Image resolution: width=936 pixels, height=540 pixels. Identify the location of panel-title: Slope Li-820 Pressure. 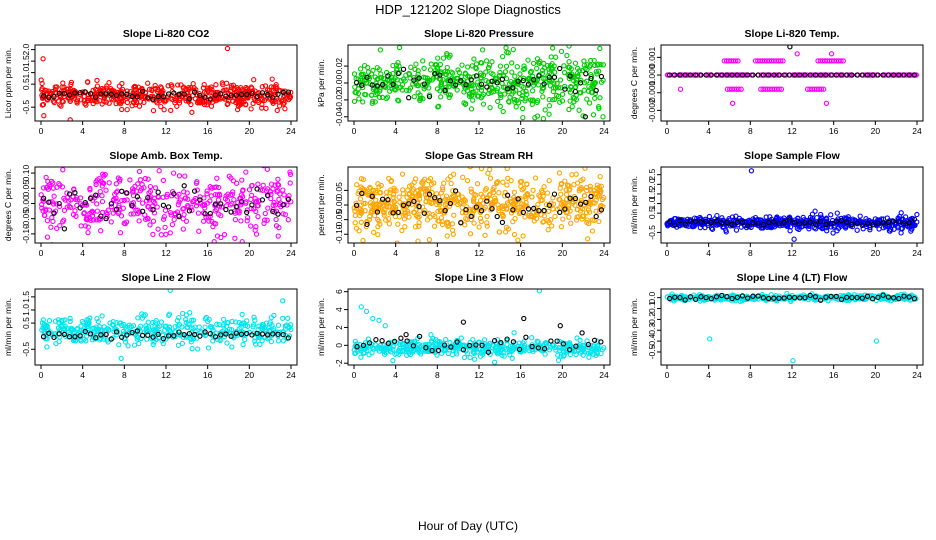
(479, 34).